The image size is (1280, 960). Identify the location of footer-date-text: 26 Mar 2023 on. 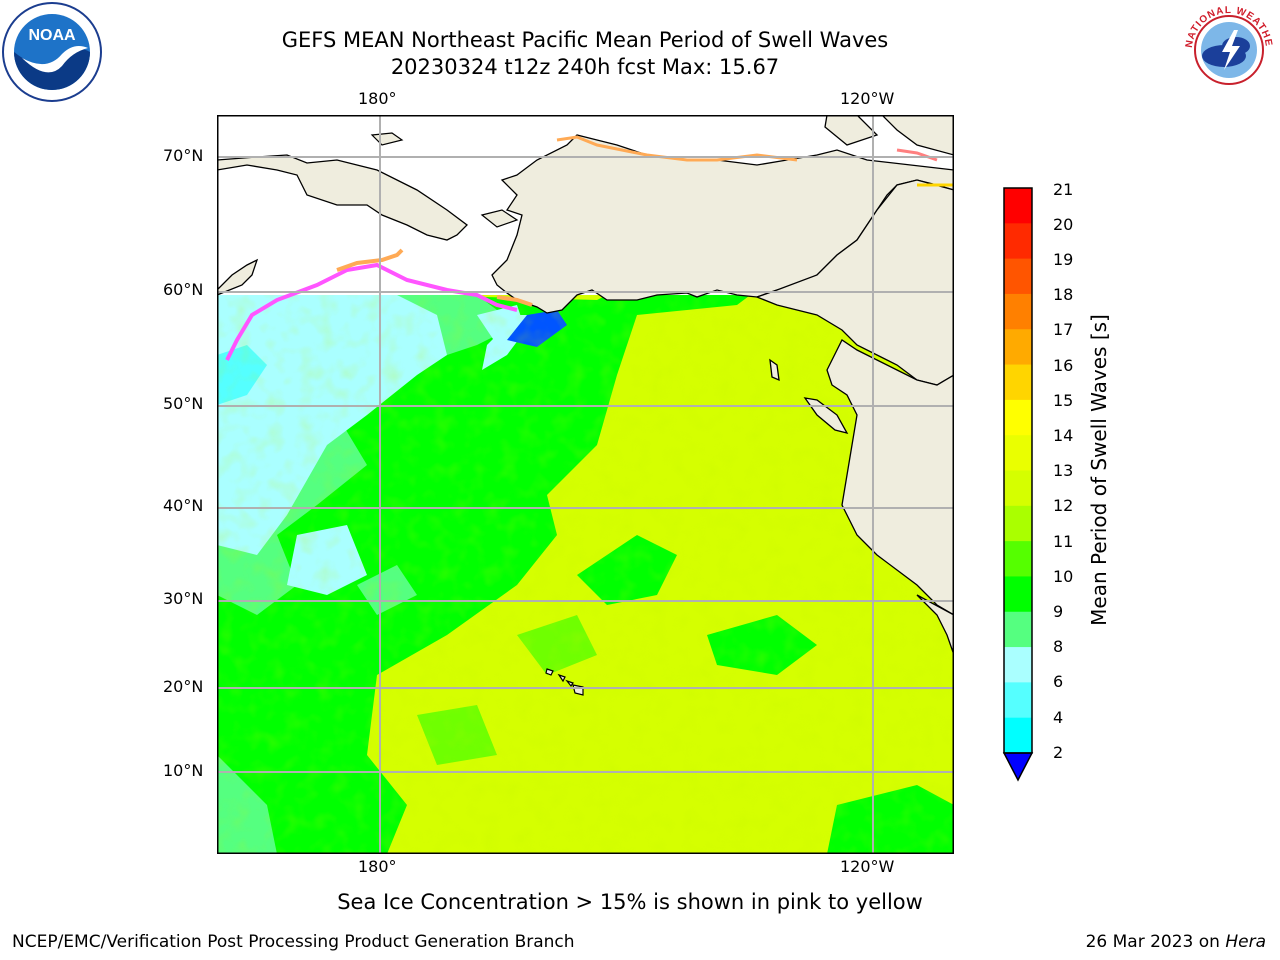
(1155, 942).